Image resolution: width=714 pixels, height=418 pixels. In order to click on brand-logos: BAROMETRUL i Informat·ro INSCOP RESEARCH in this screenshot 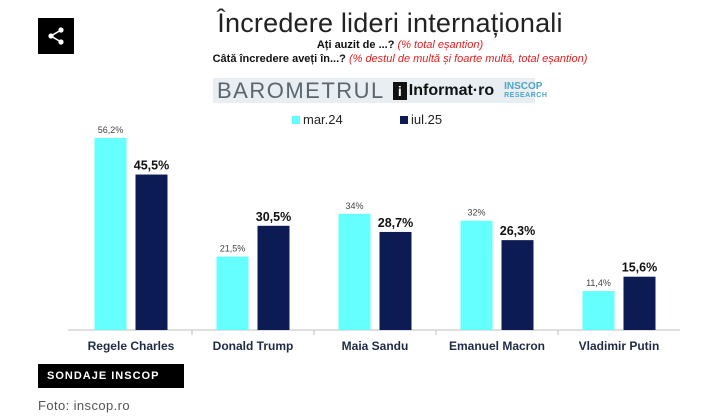, I will do `click(380, 90)`.